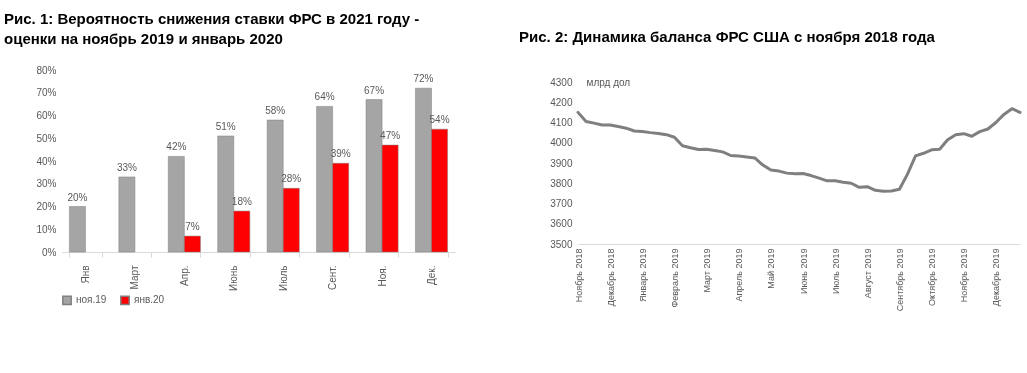  I want to click on y-tick-label: 4000, so click(561, 143).